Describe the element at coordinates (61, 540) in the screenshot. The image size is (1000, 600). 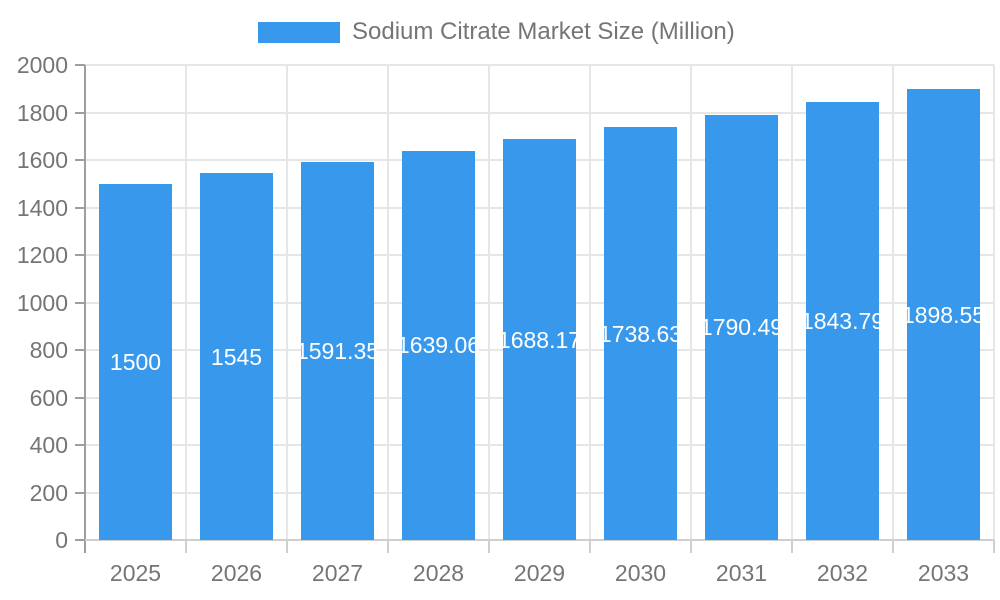
I see `y-tick-label: 0` at that location.